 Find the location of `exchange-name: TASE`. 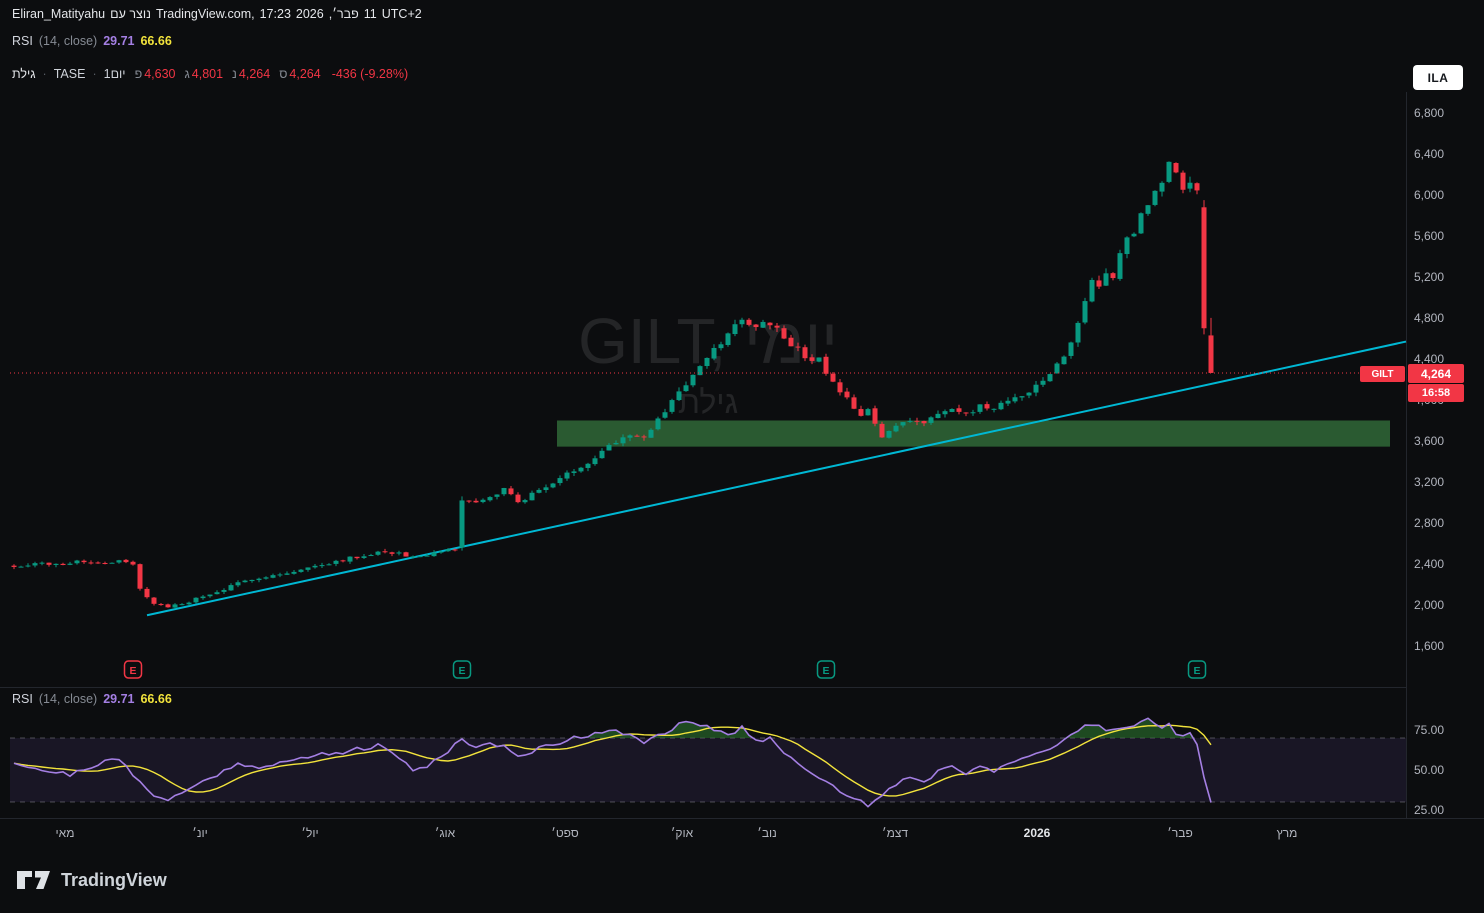

exchange-name: TASE is located at coordinates (69, 74).